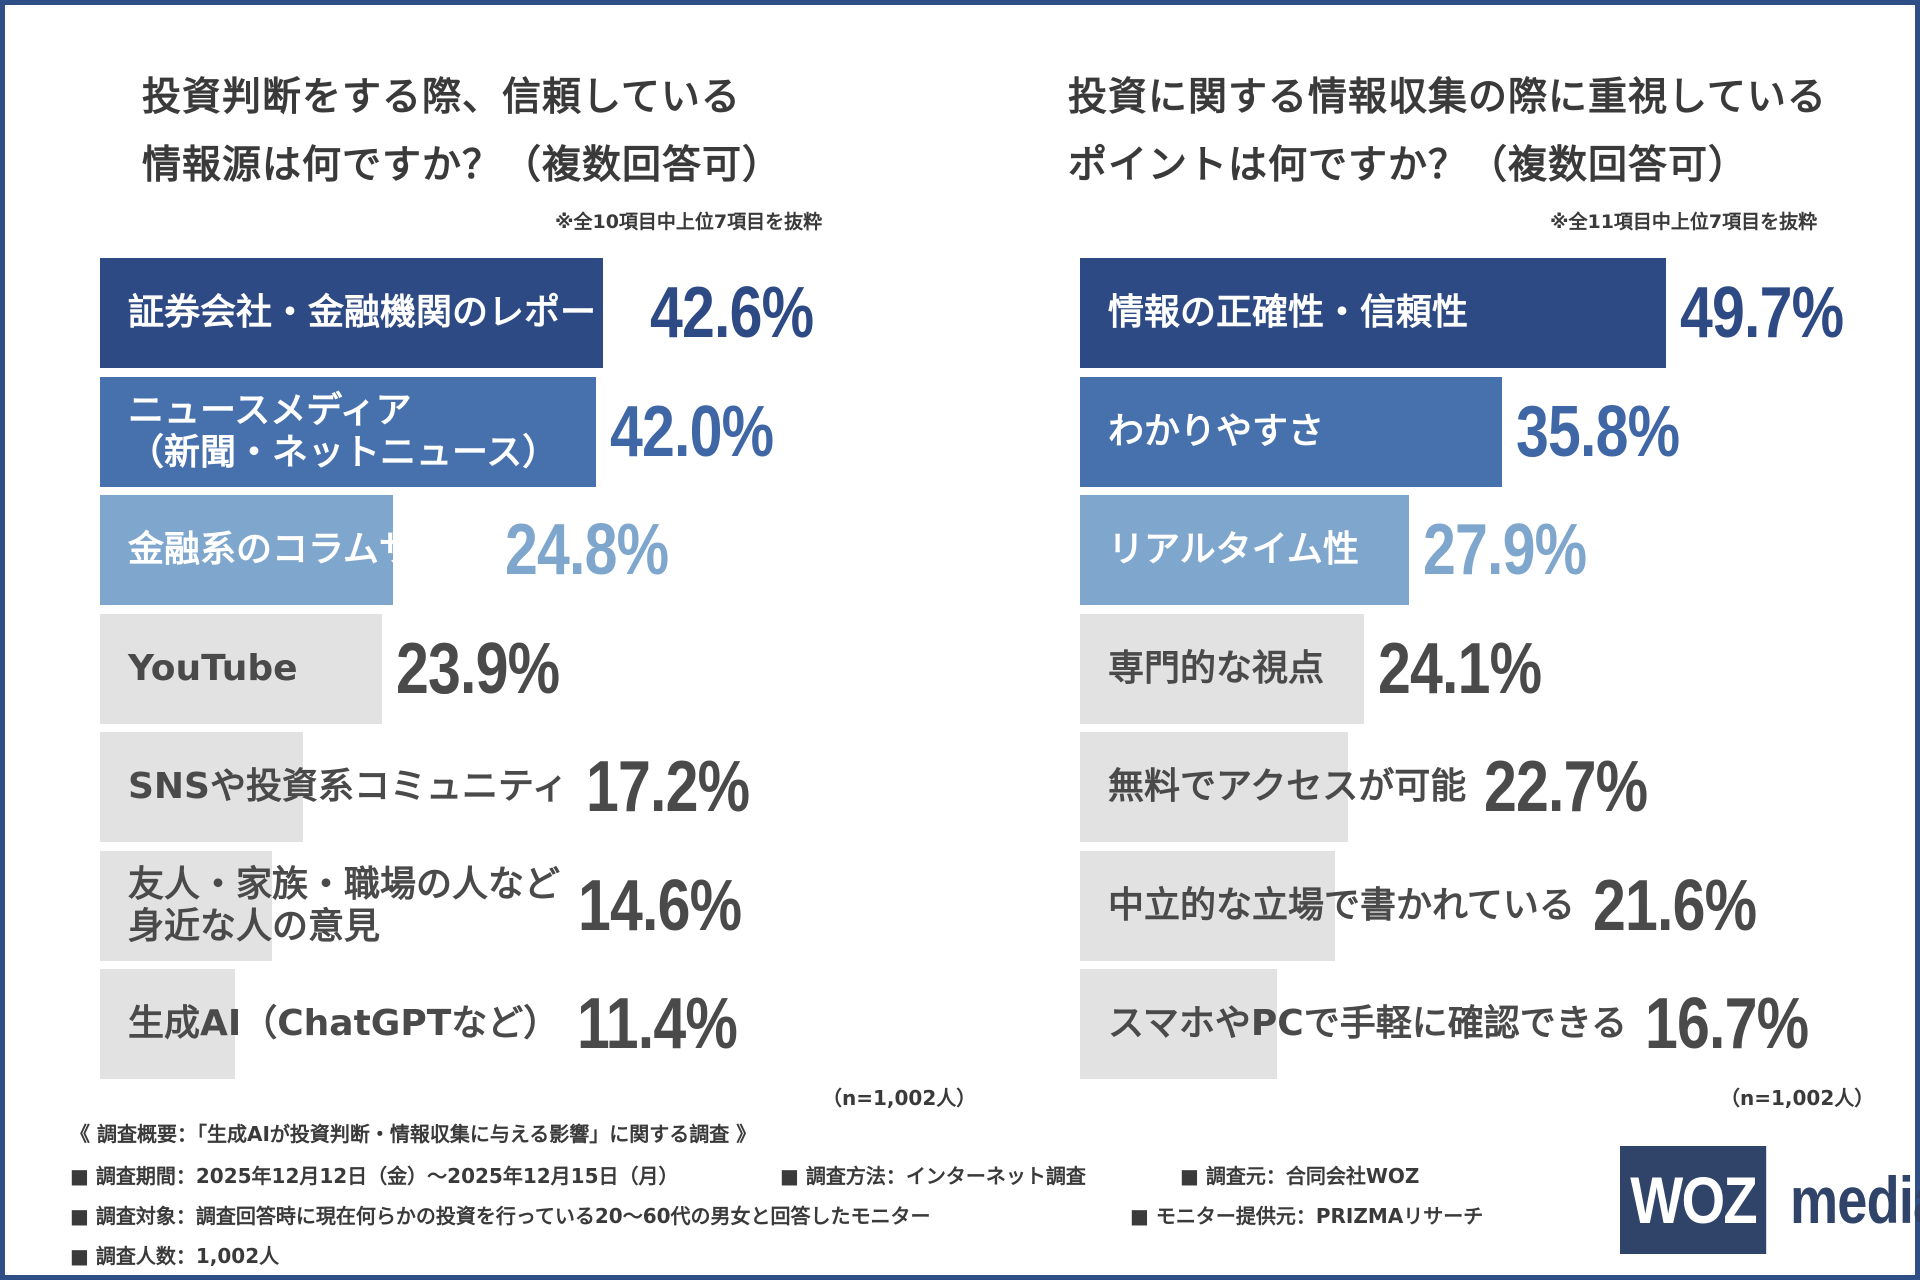  I want to click on bar-label-line: 生成AI（ChatGPTなど）, so click(344, 1023).